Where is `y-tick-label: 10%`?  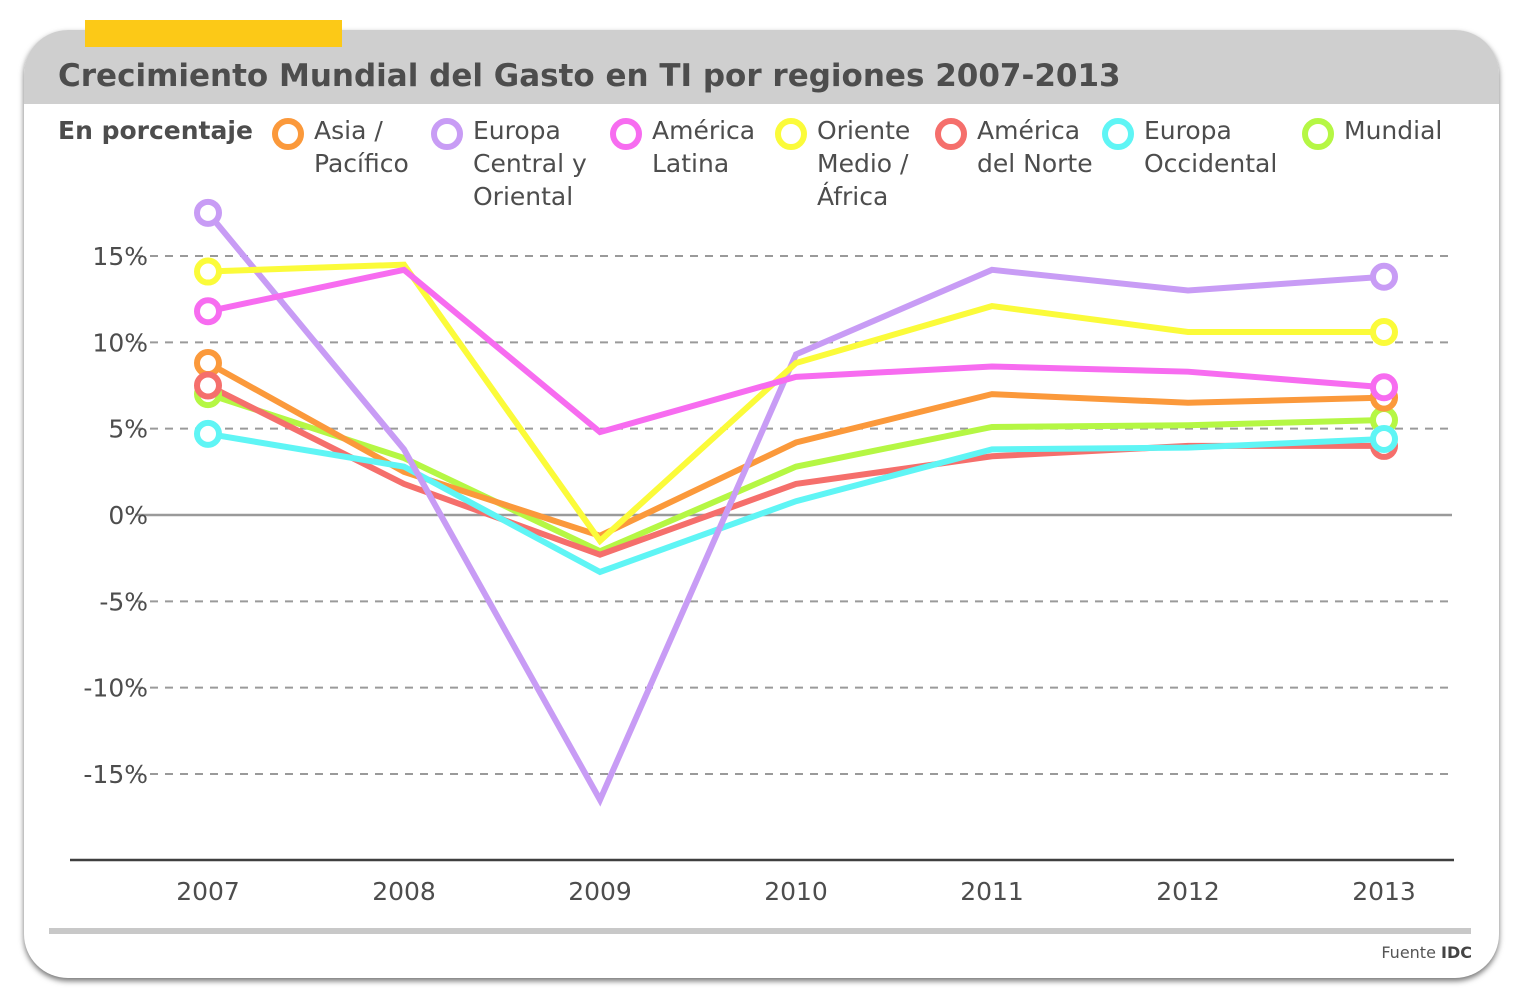 y-tick-label: 10% is located at coordinates (120, 342).